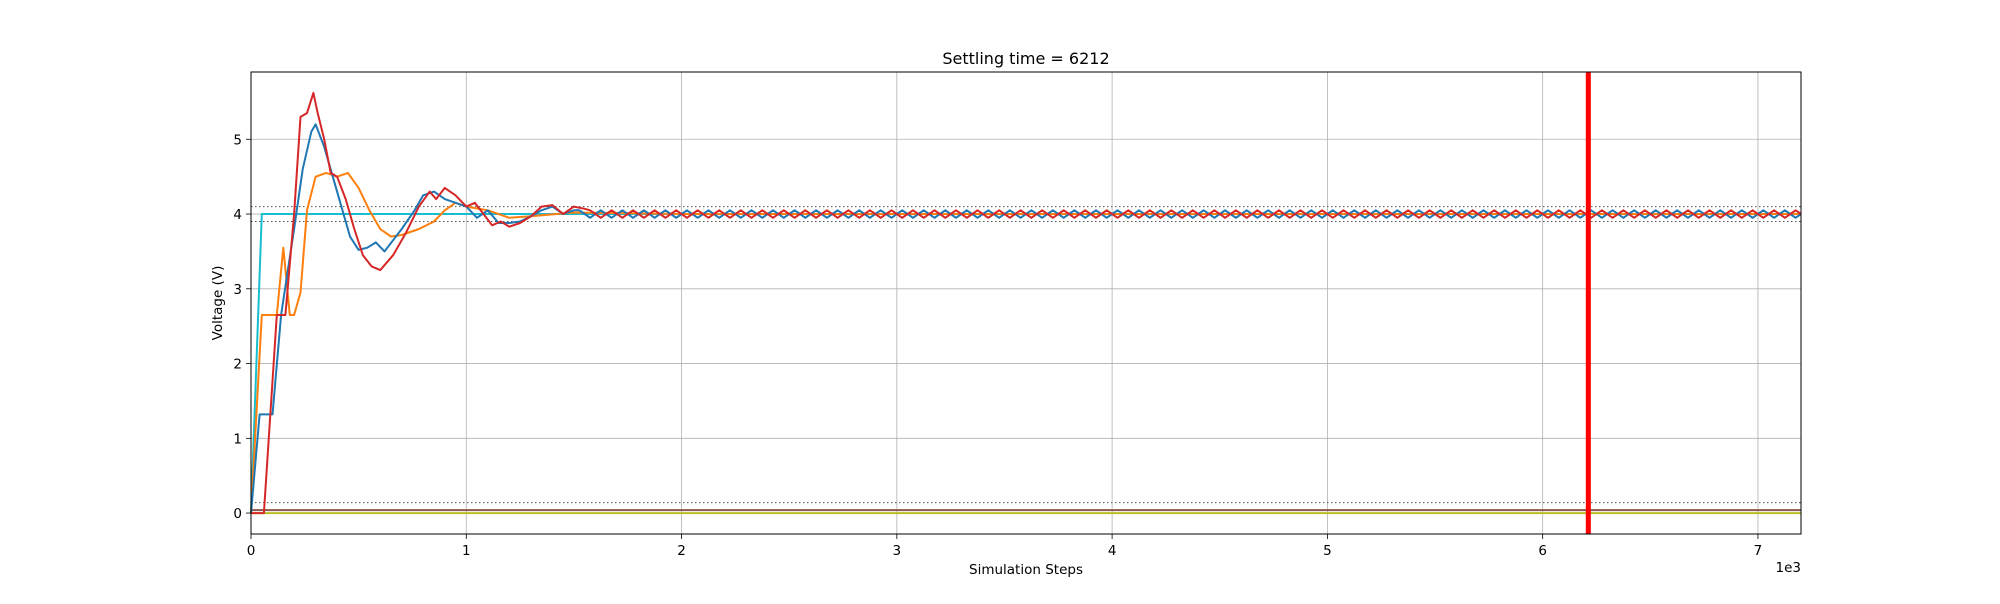 The height and width of the screenshot is (604, 2000). Describe the element at coordinates (1758, 551) in the screenshot. I see `x-tick-label: 7` at that location.